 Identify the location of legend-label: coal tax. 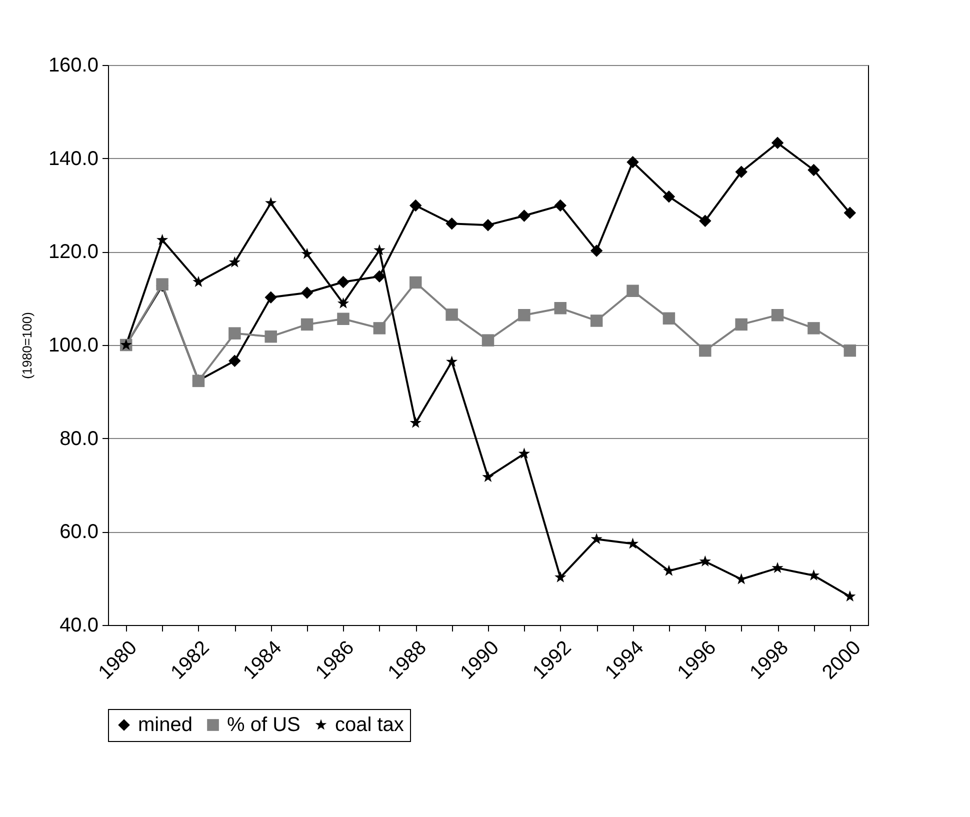
(369, 725).